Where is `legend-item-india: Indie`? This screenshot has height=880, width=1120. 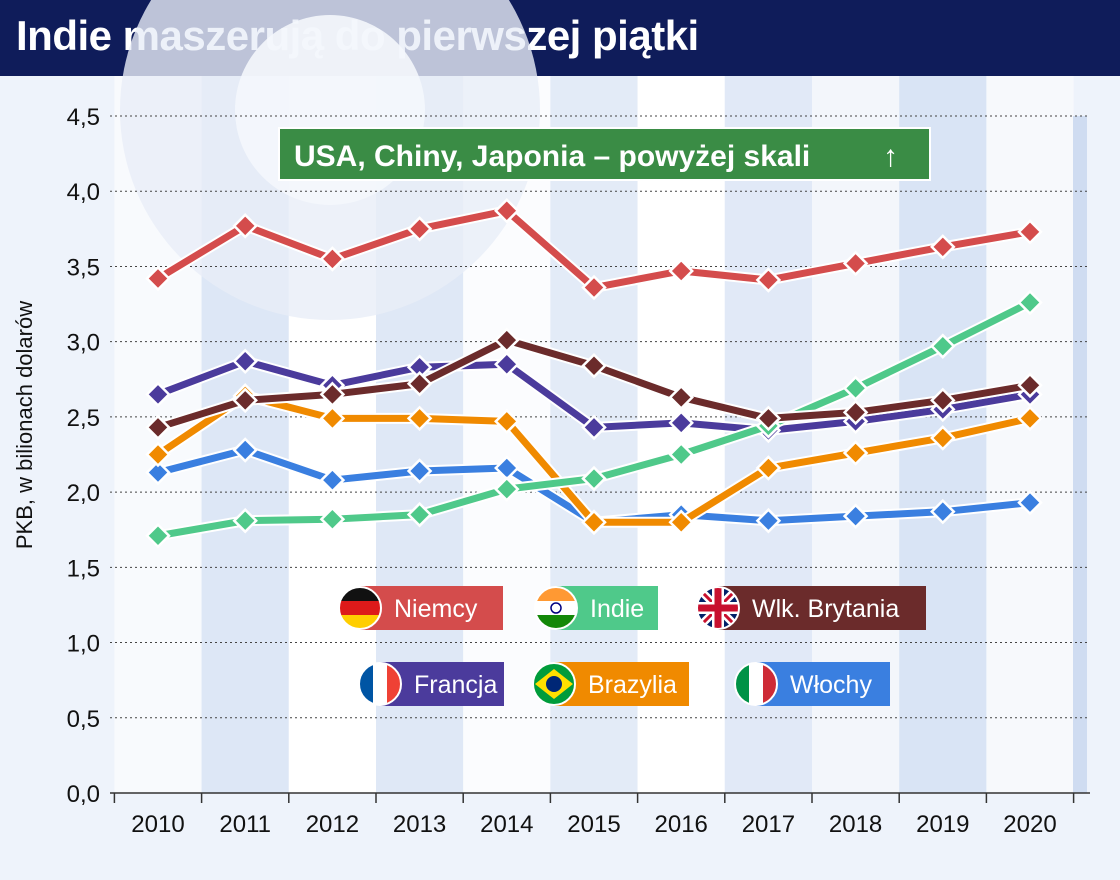
legend-item-india: Indie is located at coordinates (596, 608).